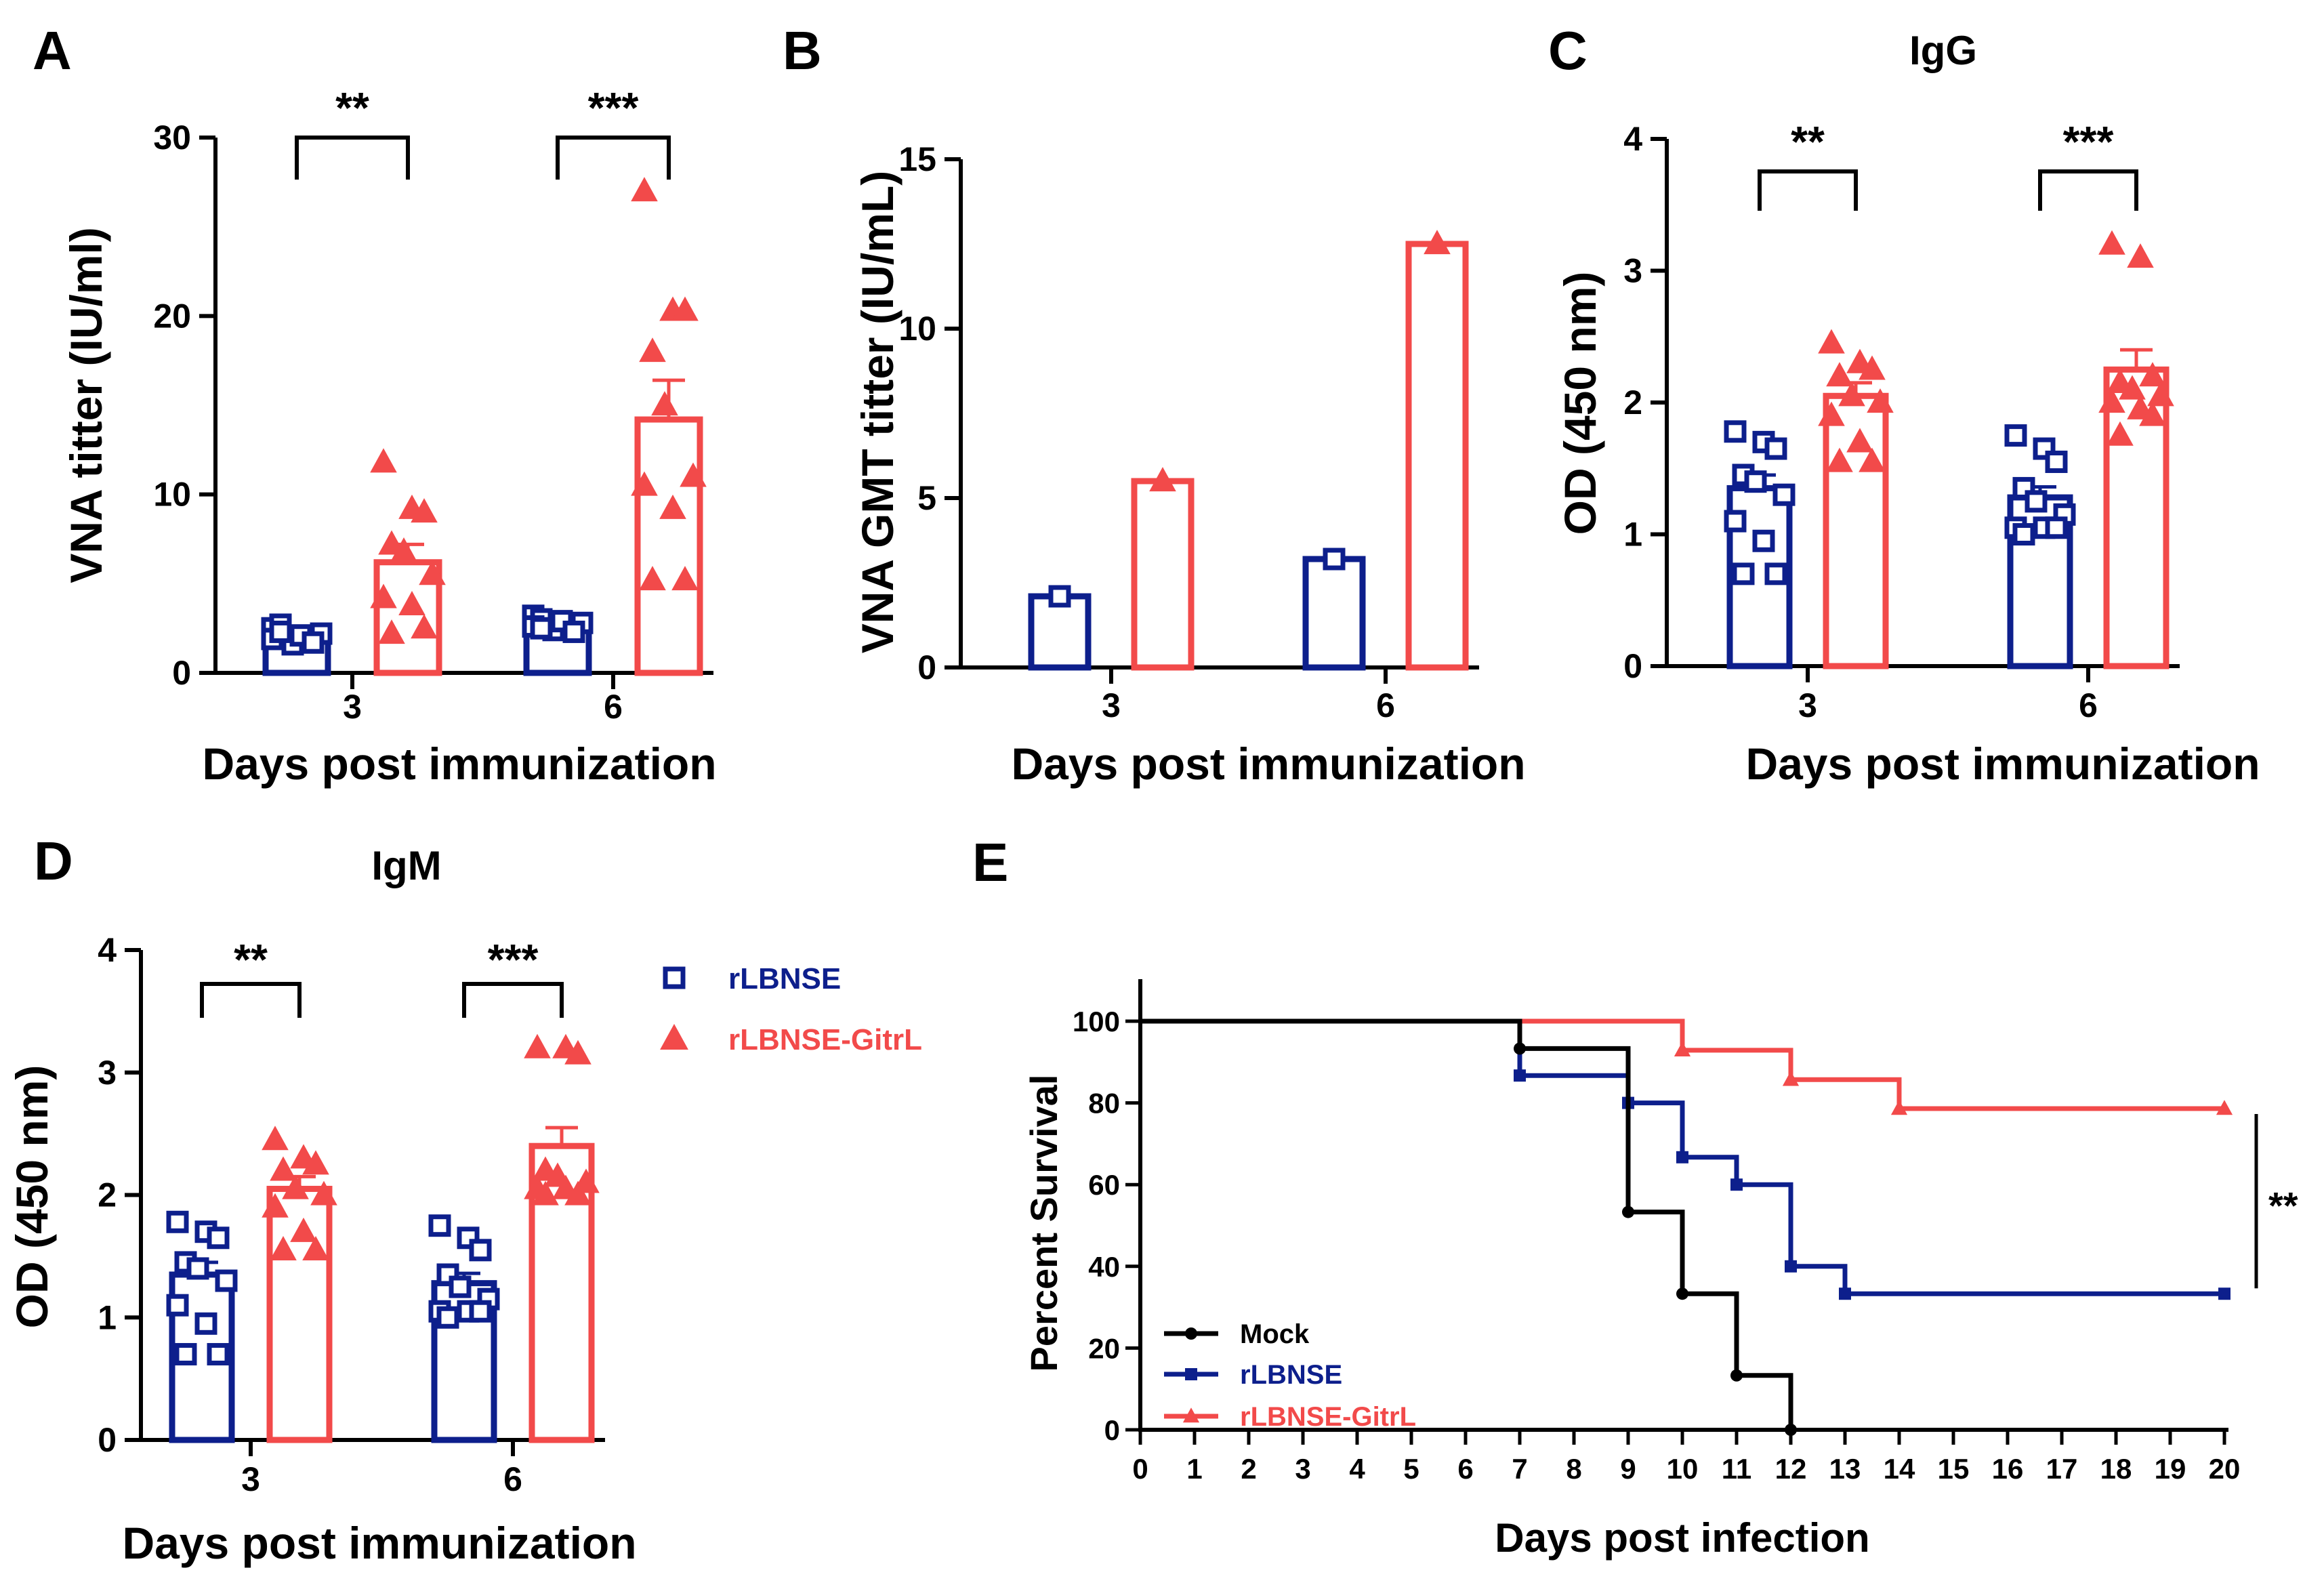 The height and width of the screenshot is (1587, 2324). I want to click on significance-label: **, so click(352, 107).